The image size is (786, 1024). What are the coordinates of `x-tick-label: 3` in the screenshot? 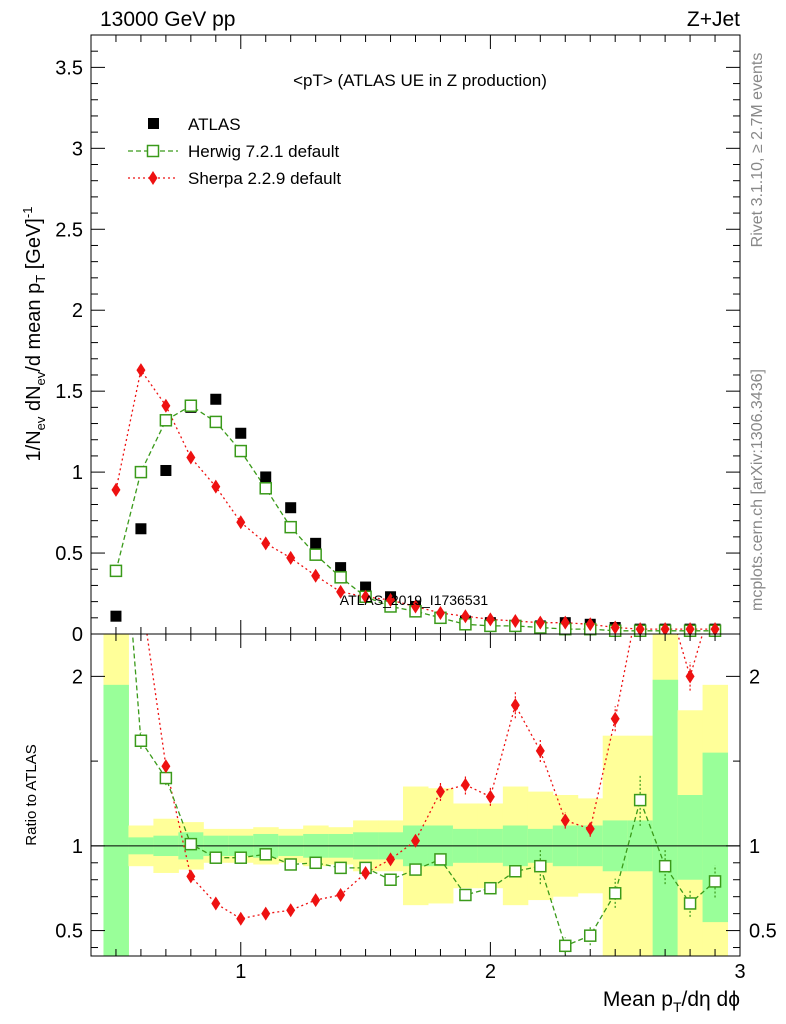 It's located at (739, 972).